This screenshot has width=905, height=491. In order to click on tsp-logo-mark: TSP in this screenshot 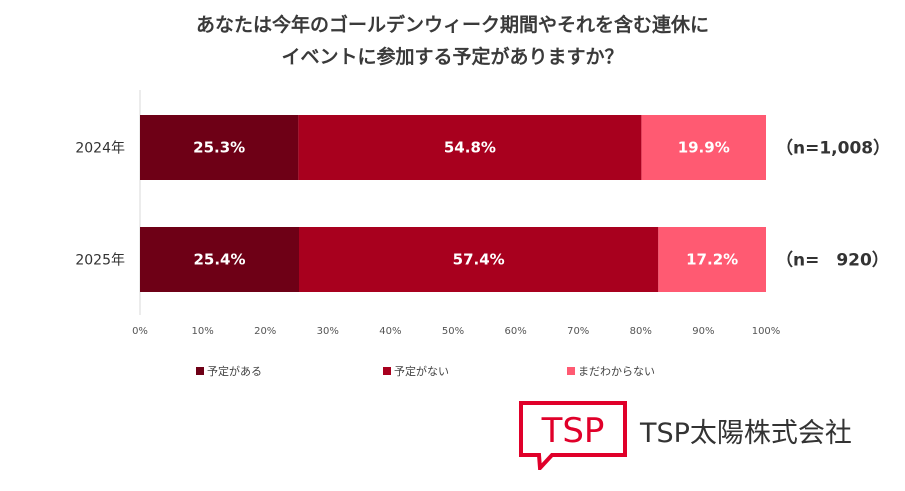, I will do `click(573, 437)`.